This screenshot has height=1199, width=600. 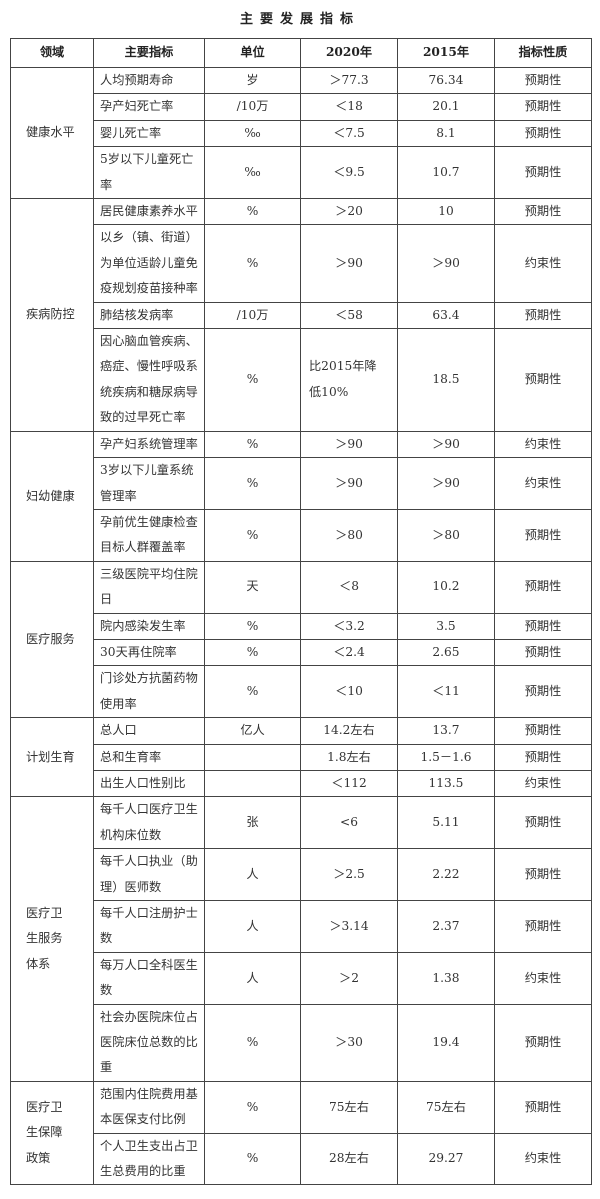 I want to click on table-row: 每千人口注册护士数人＞3.14 2.37 预期性, so click(x=301, y=926).